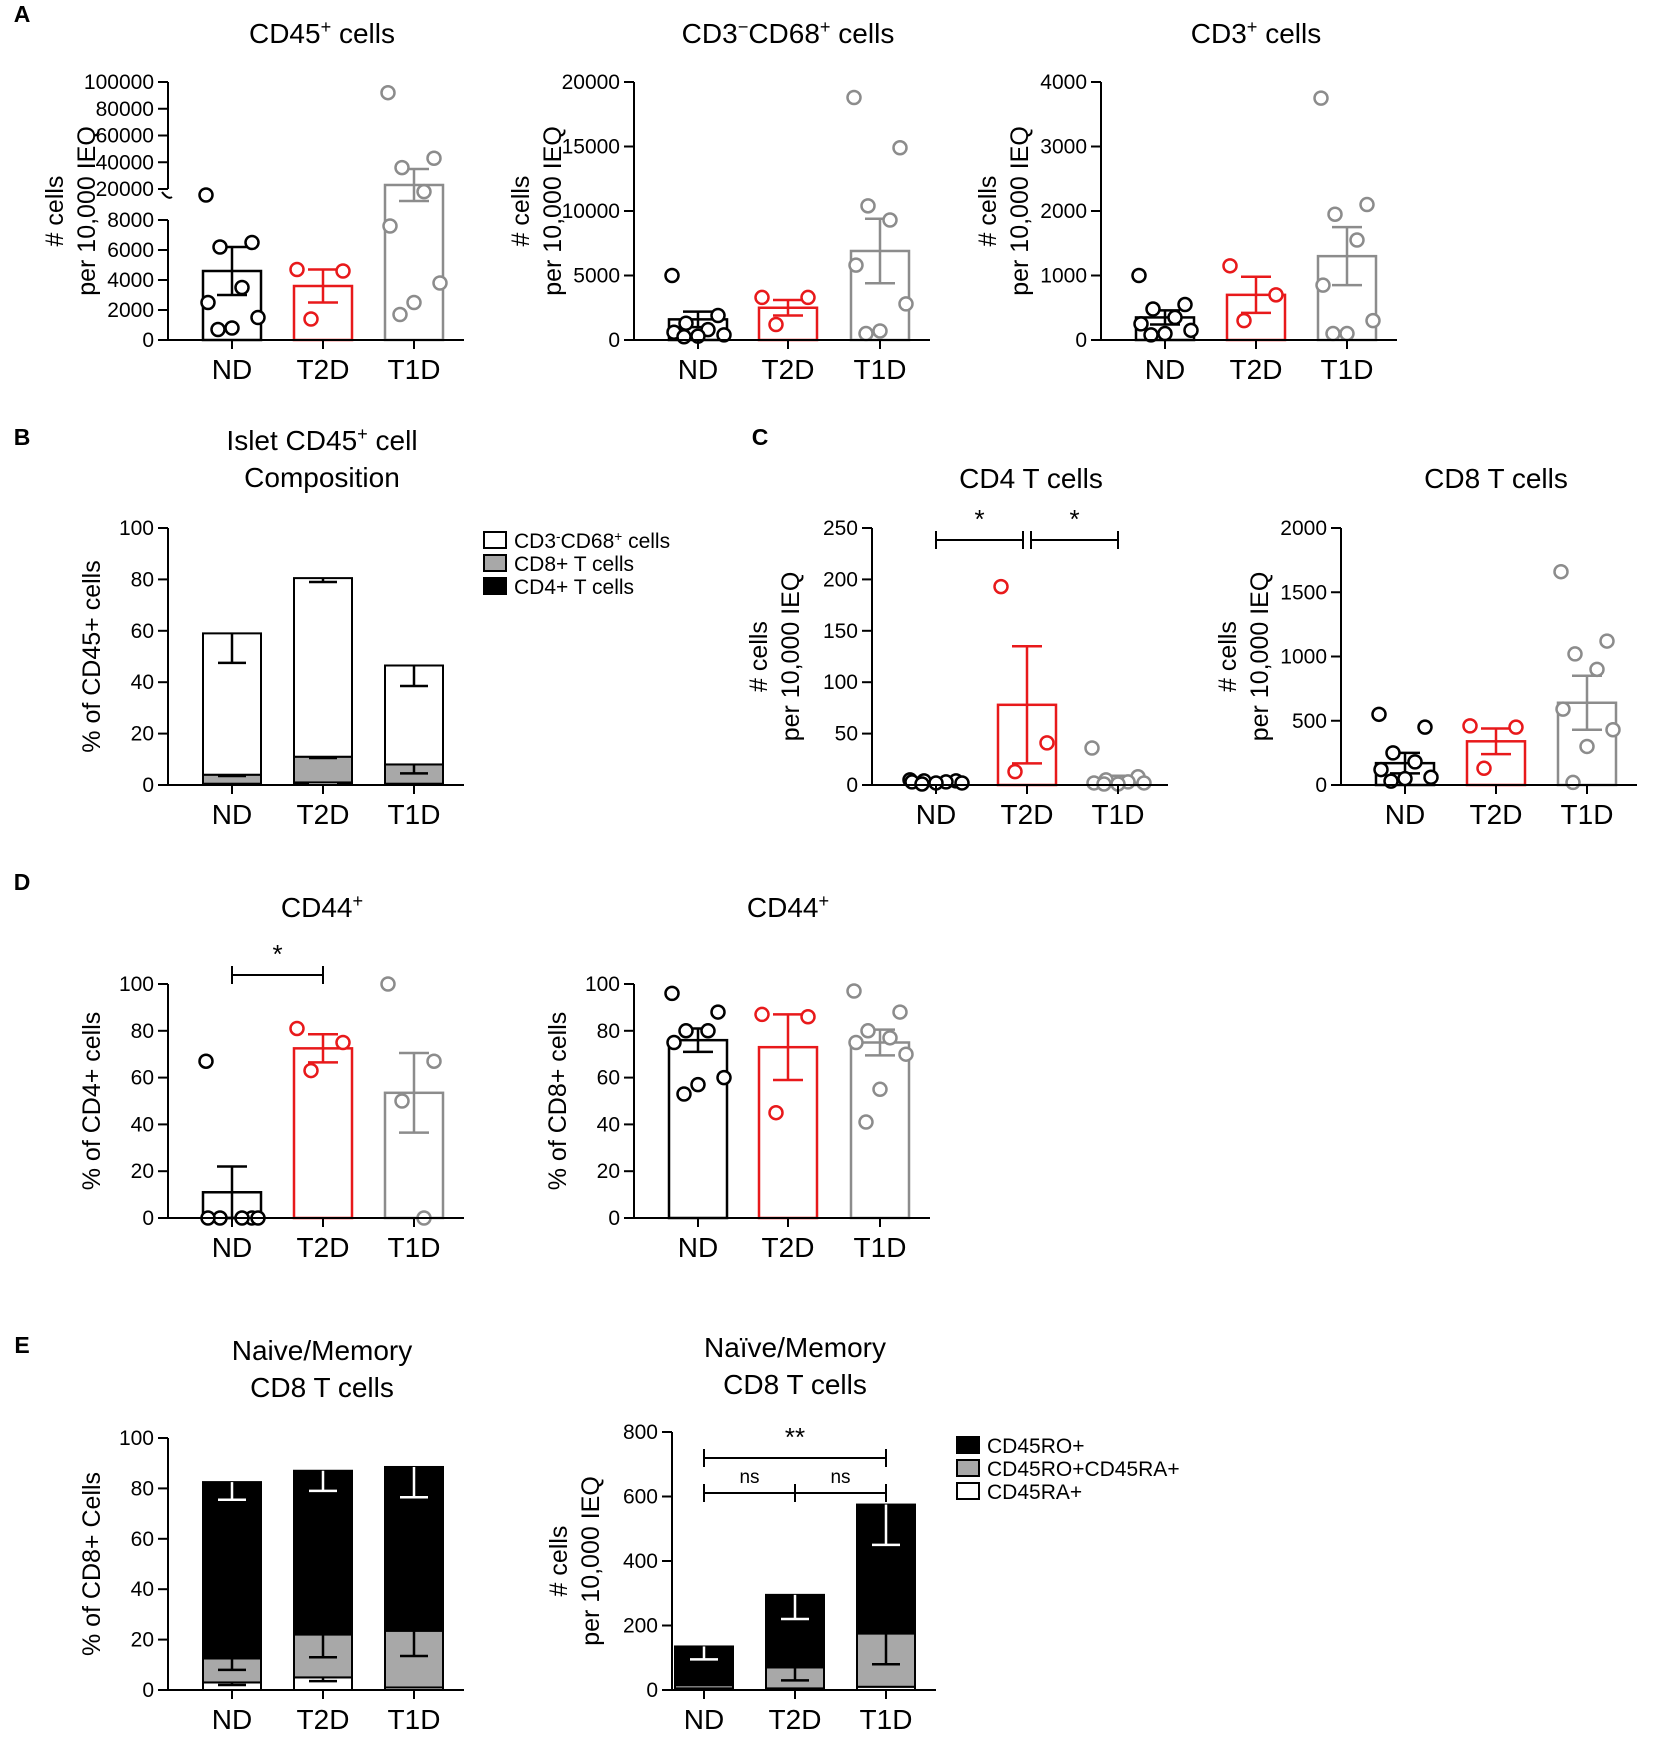 This screenshot has height=1742, width=1654. I want to click on y-tick-label: 3000, so click(1063, 147).